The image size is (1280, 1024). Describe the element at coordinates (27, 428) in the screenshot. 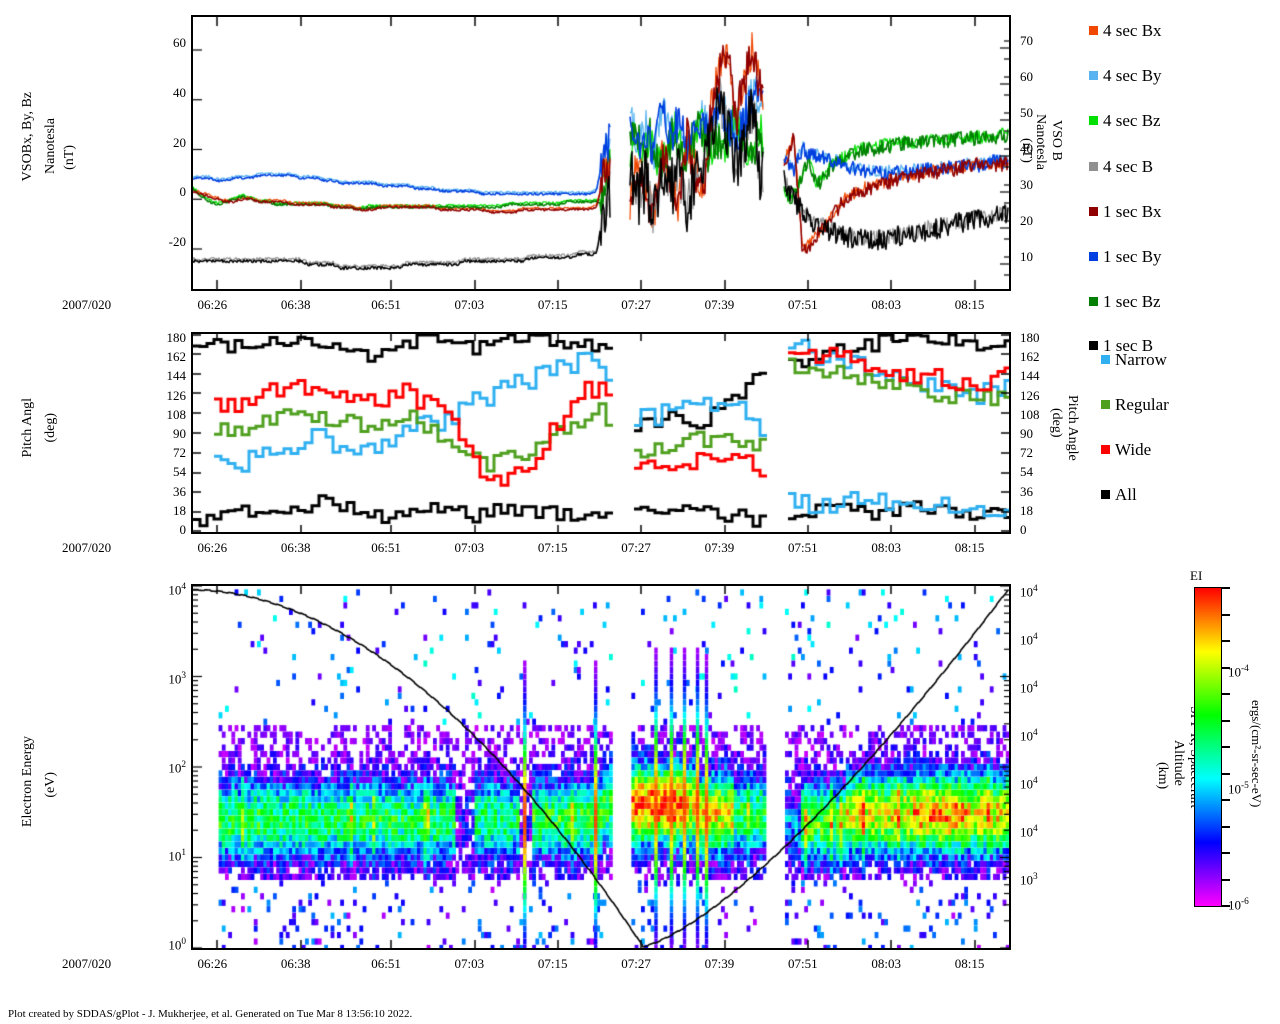

I see `panel2-left-axis-title-line1: Pitch Angl` at that location.